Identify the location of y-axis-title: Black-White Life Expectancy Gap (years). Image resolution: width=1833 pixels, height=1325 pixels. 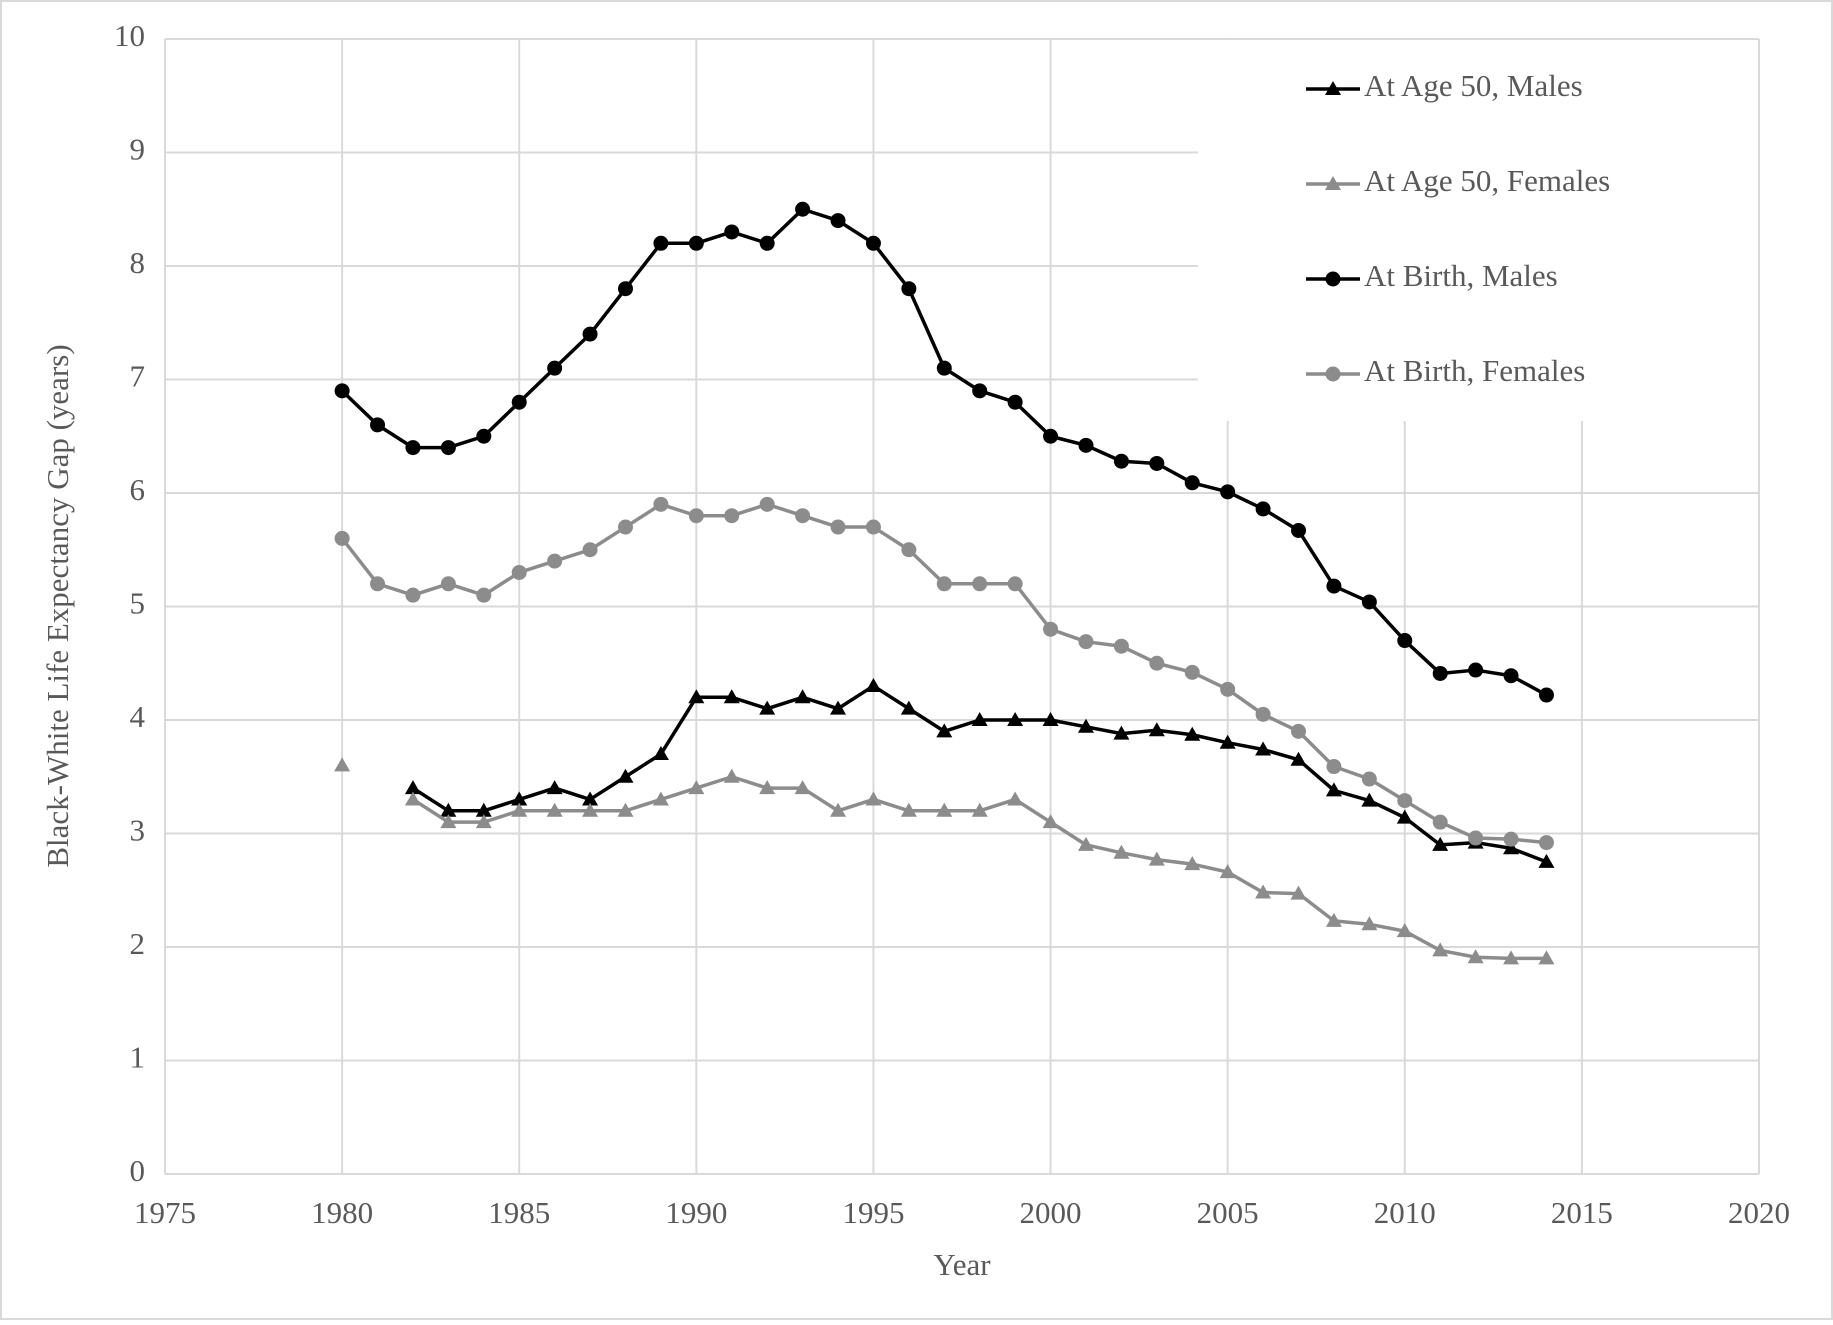
(57, 605).